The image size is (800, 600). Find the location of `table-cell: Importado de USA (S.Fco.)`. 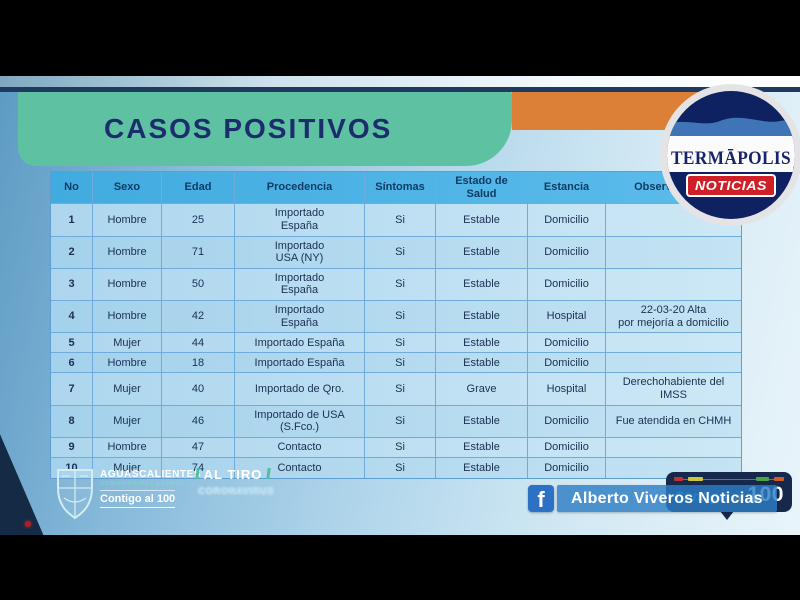

table-cell: Importado de USA (S.Fco.) is located at coordinates (300, 421).